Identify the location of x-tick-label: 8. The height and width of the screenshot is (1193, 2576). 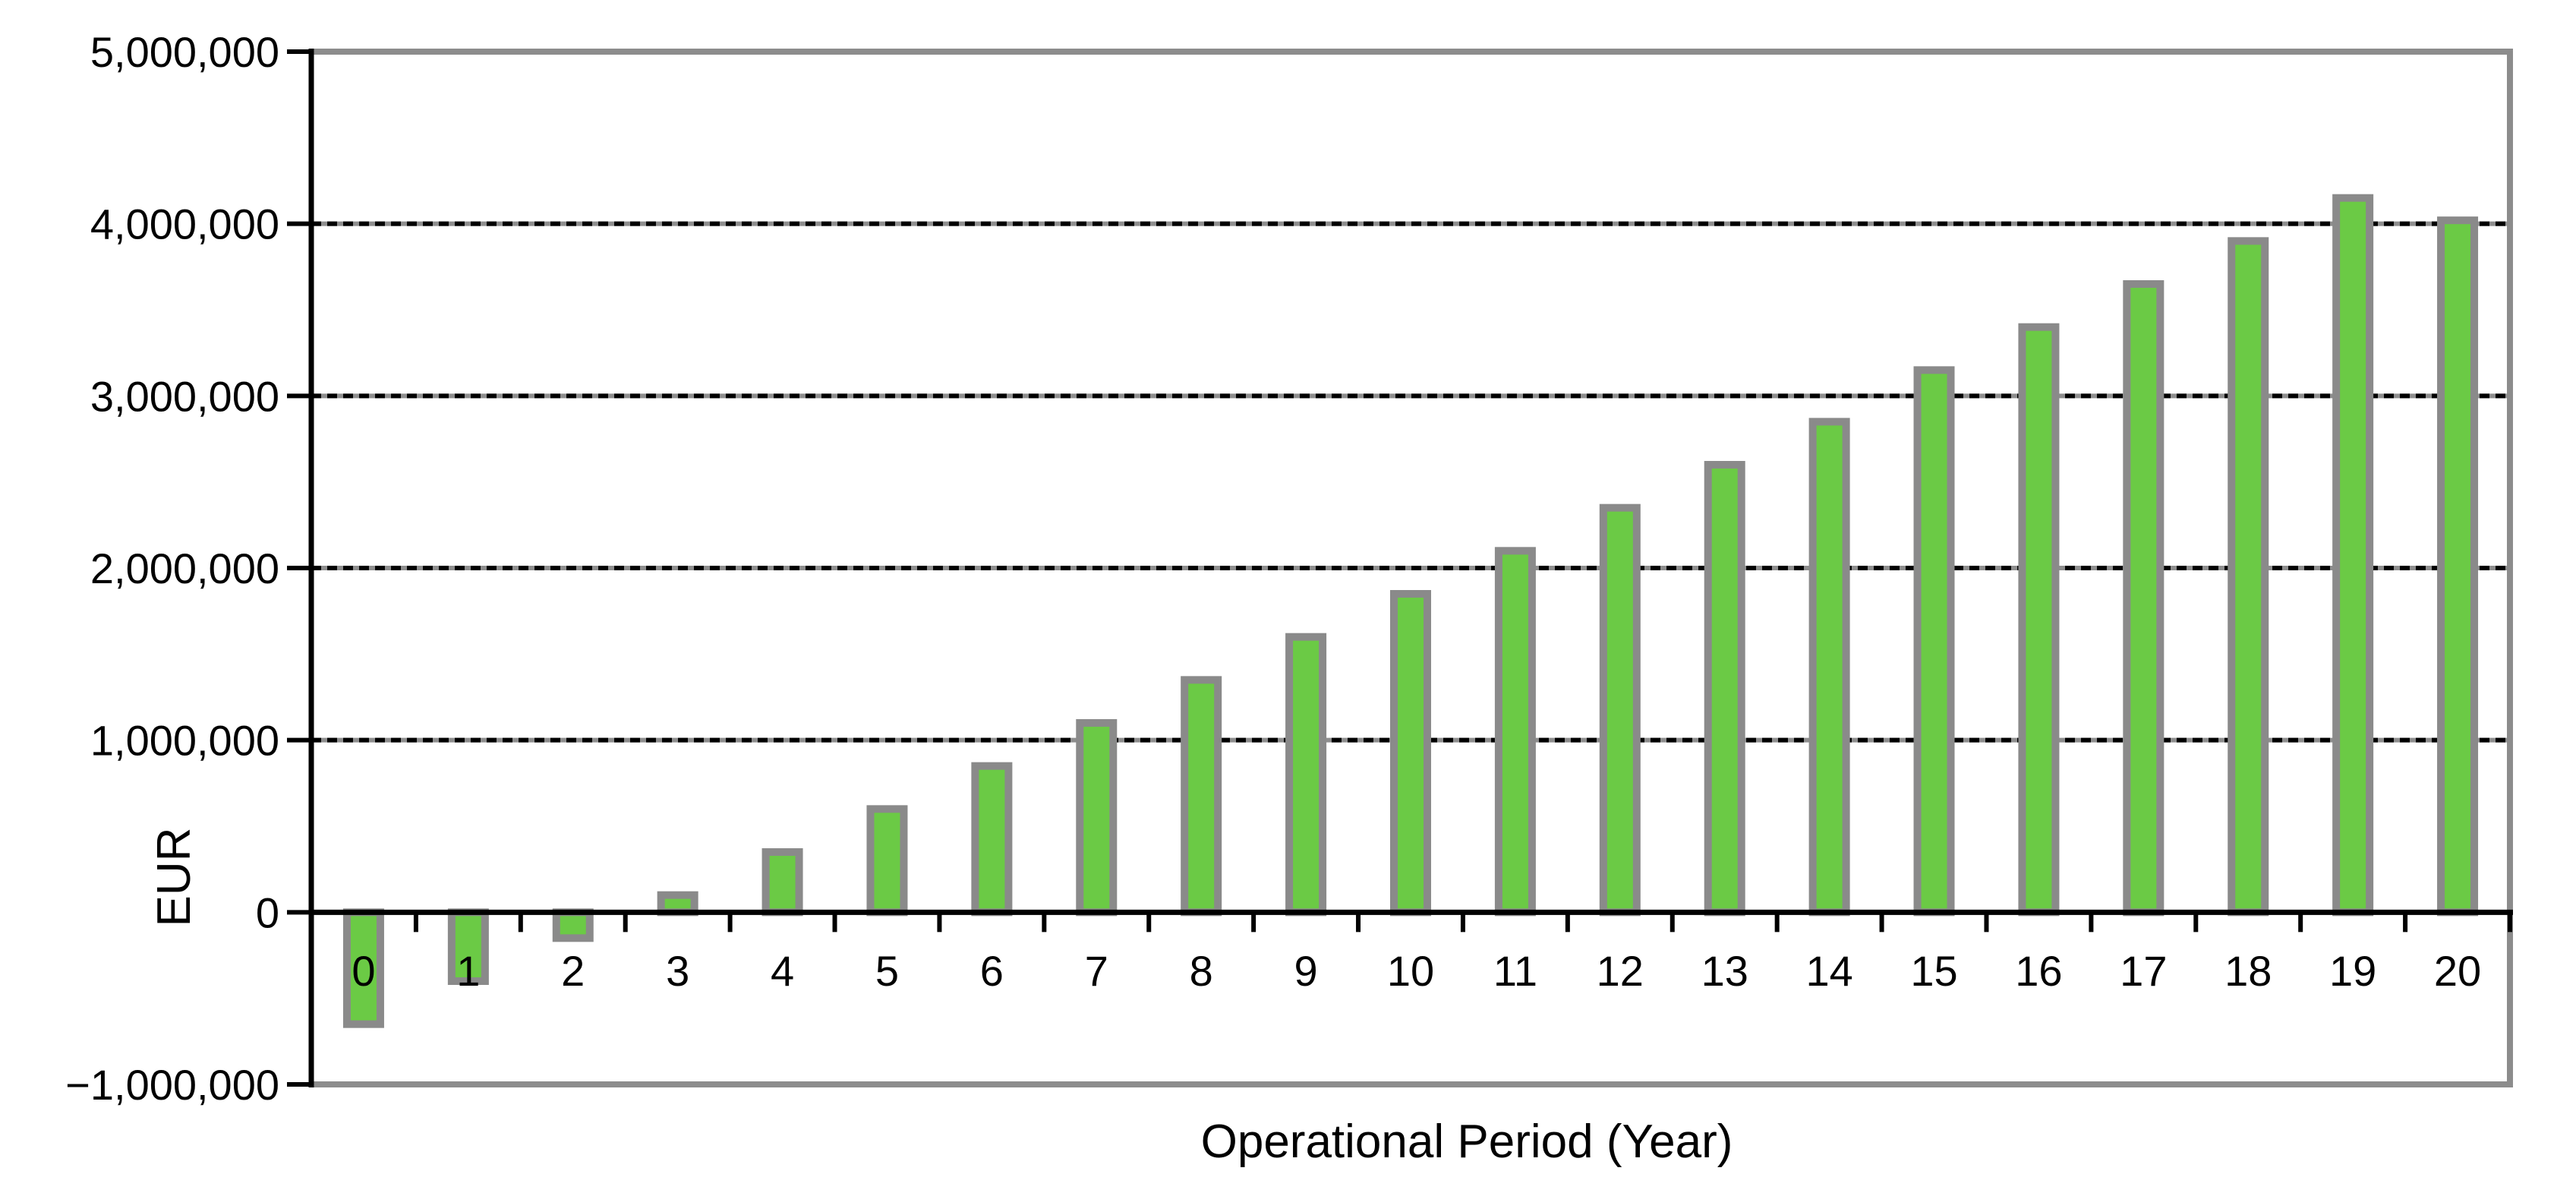
(1201, 971).